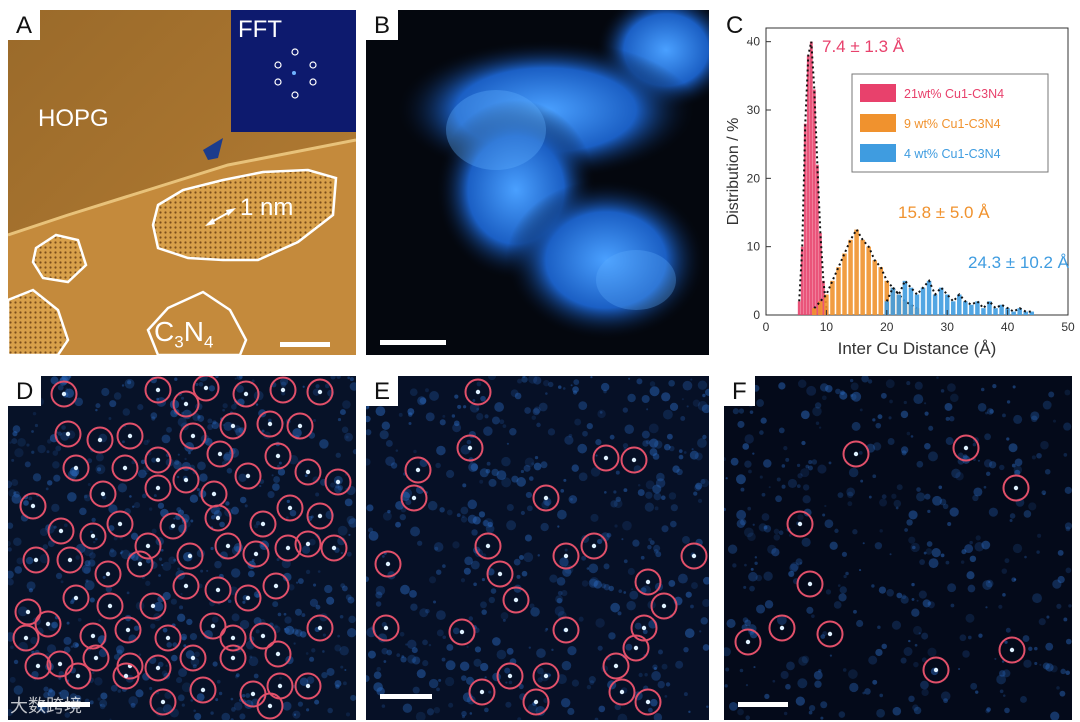 This screenshot has height=722, width=1080. Describe the element at coordinates (952, 154) in the screenshot. I see `legend-entry: 4 wt% Cu1-C3N4` at that location.